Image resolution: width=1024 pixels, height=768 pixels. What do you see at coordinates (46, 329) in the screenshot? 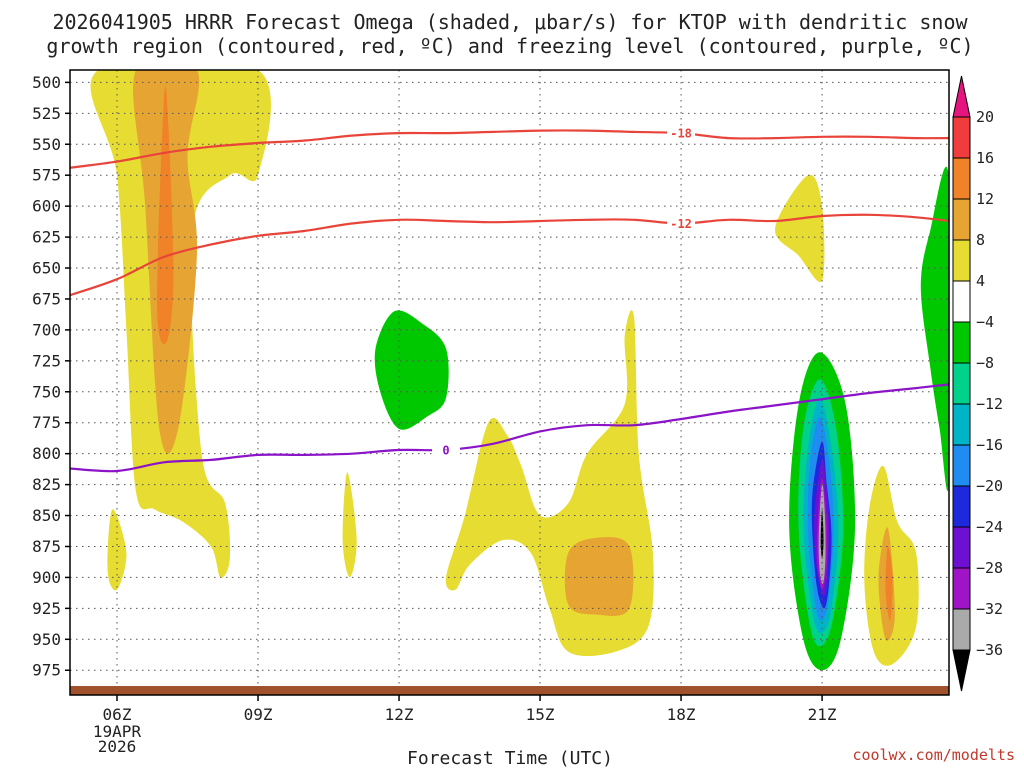
I see `y-tick-label-700: 700` at bounding box center [46, 329].